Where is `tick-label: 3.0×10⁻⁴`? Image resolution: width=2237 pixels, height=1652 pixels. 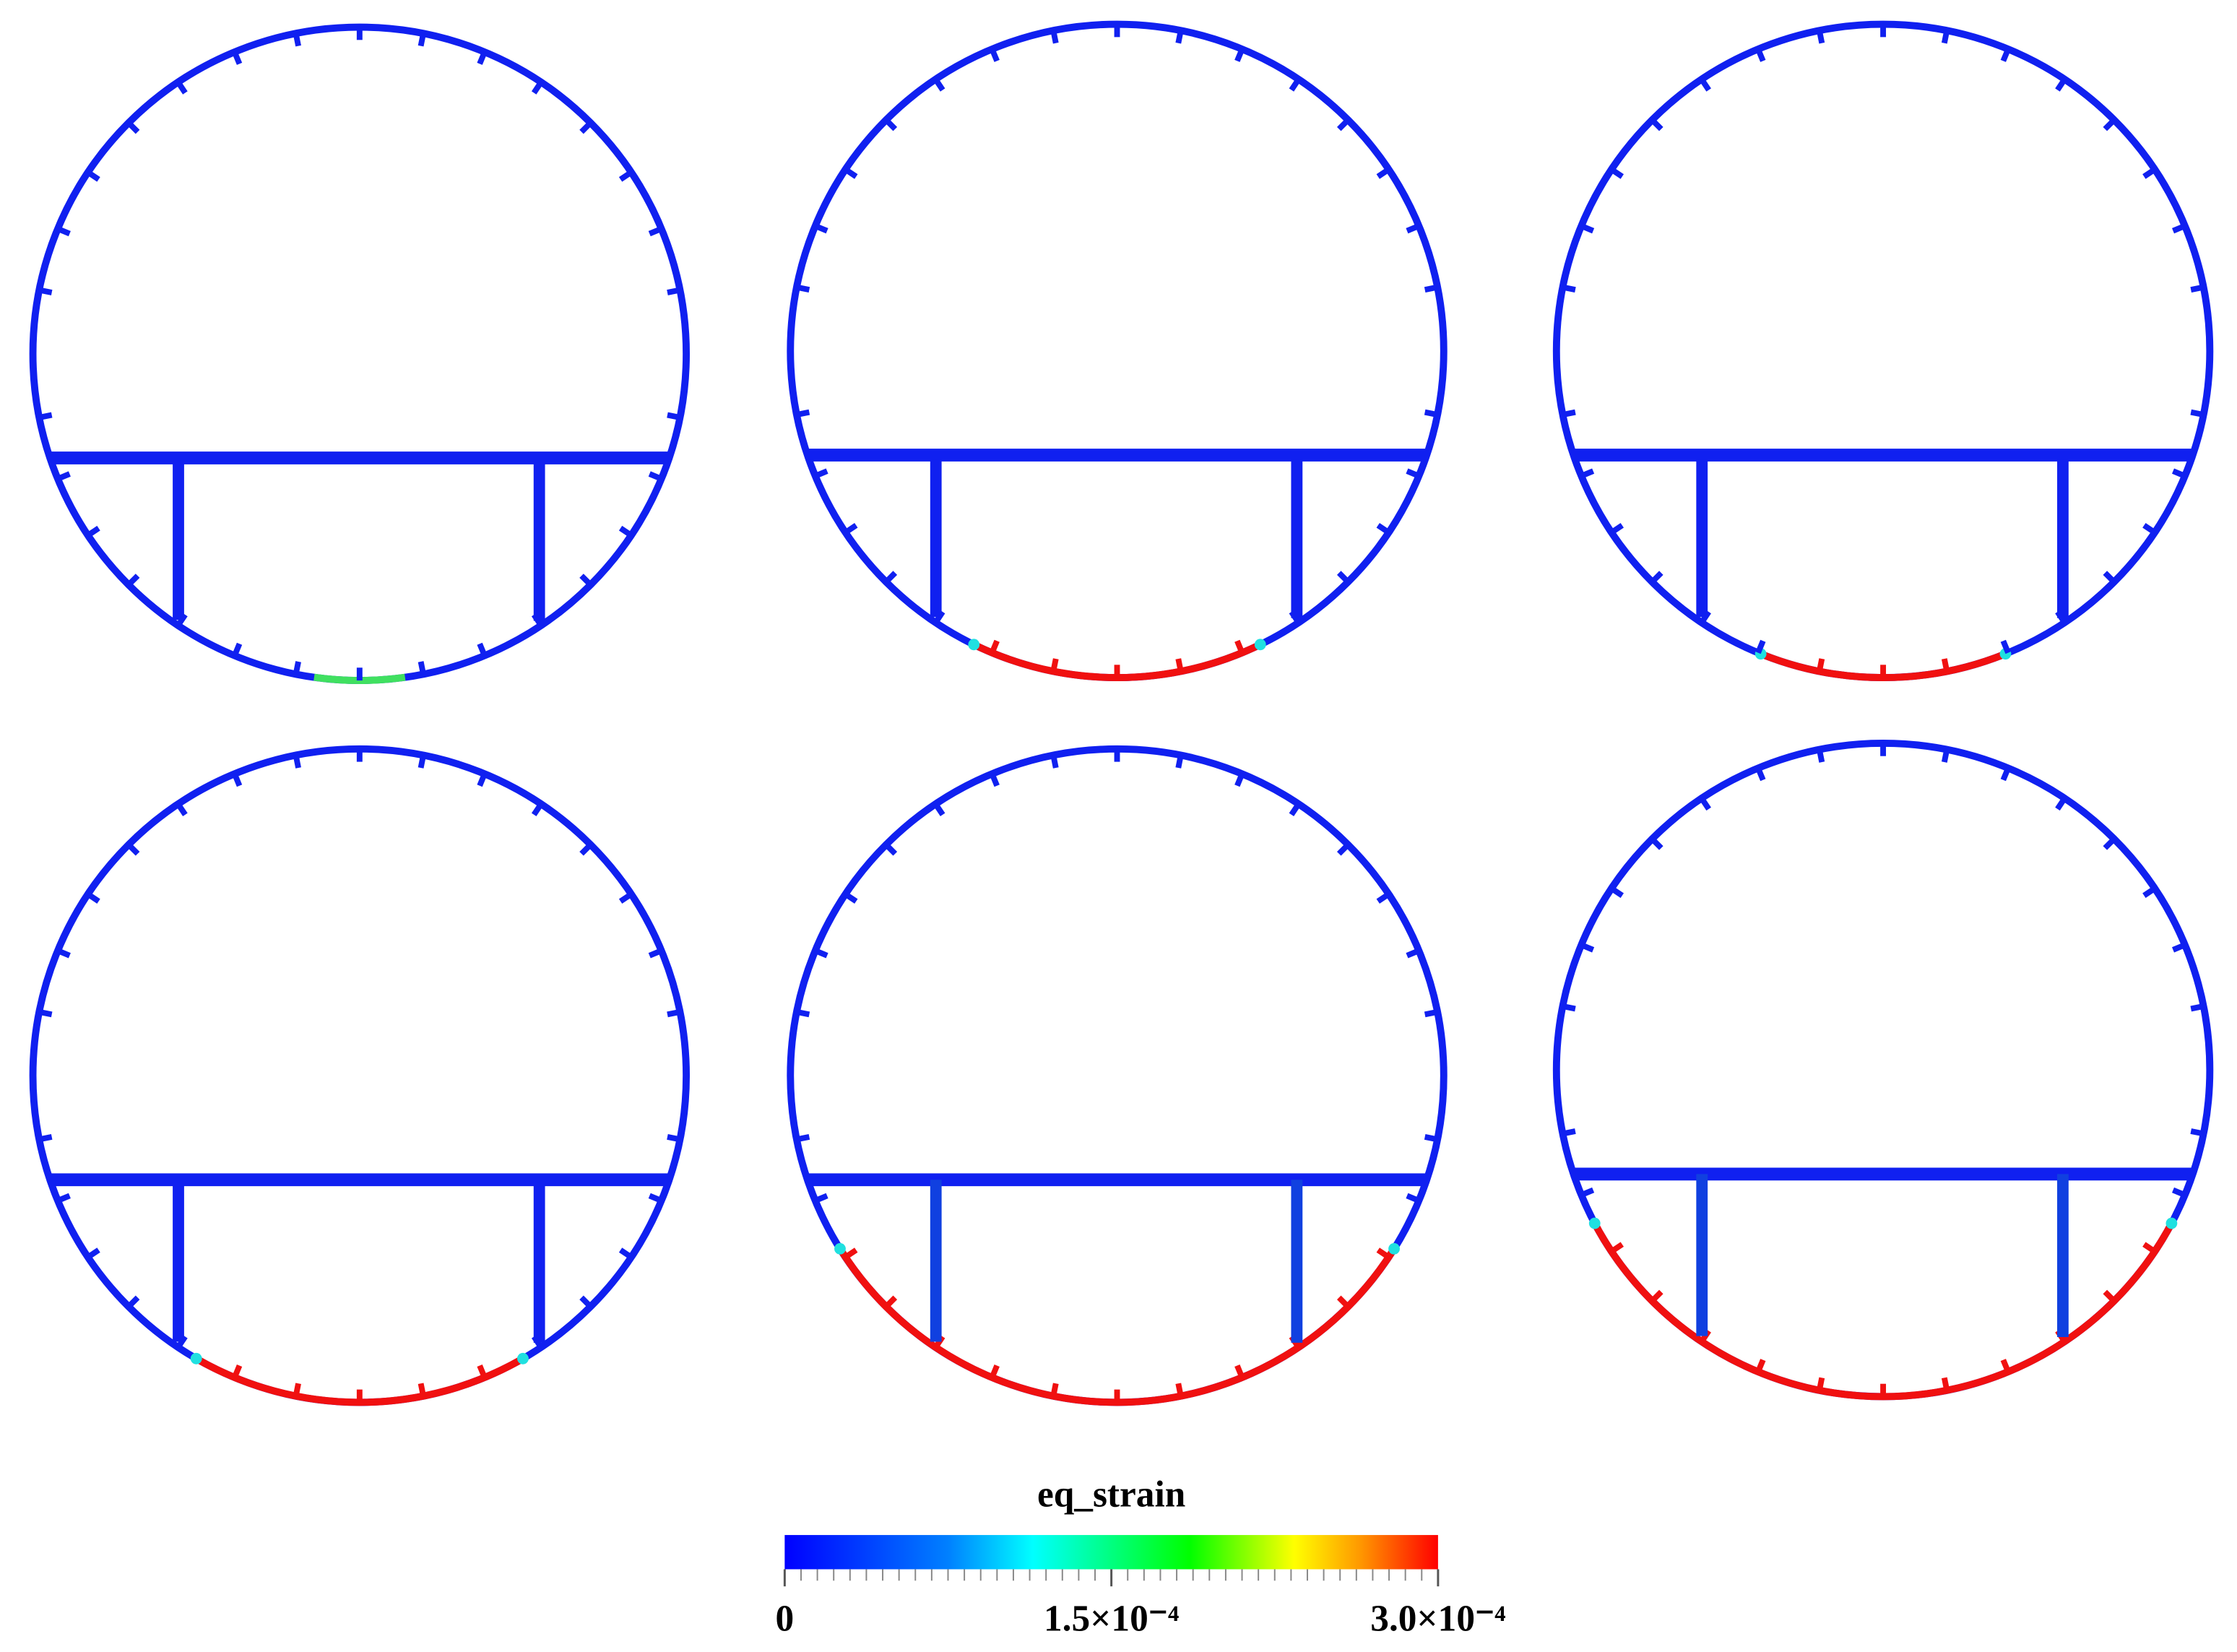
tick-label: 3.0×10⁻⁴ is located at coordinates (1437, 1618).